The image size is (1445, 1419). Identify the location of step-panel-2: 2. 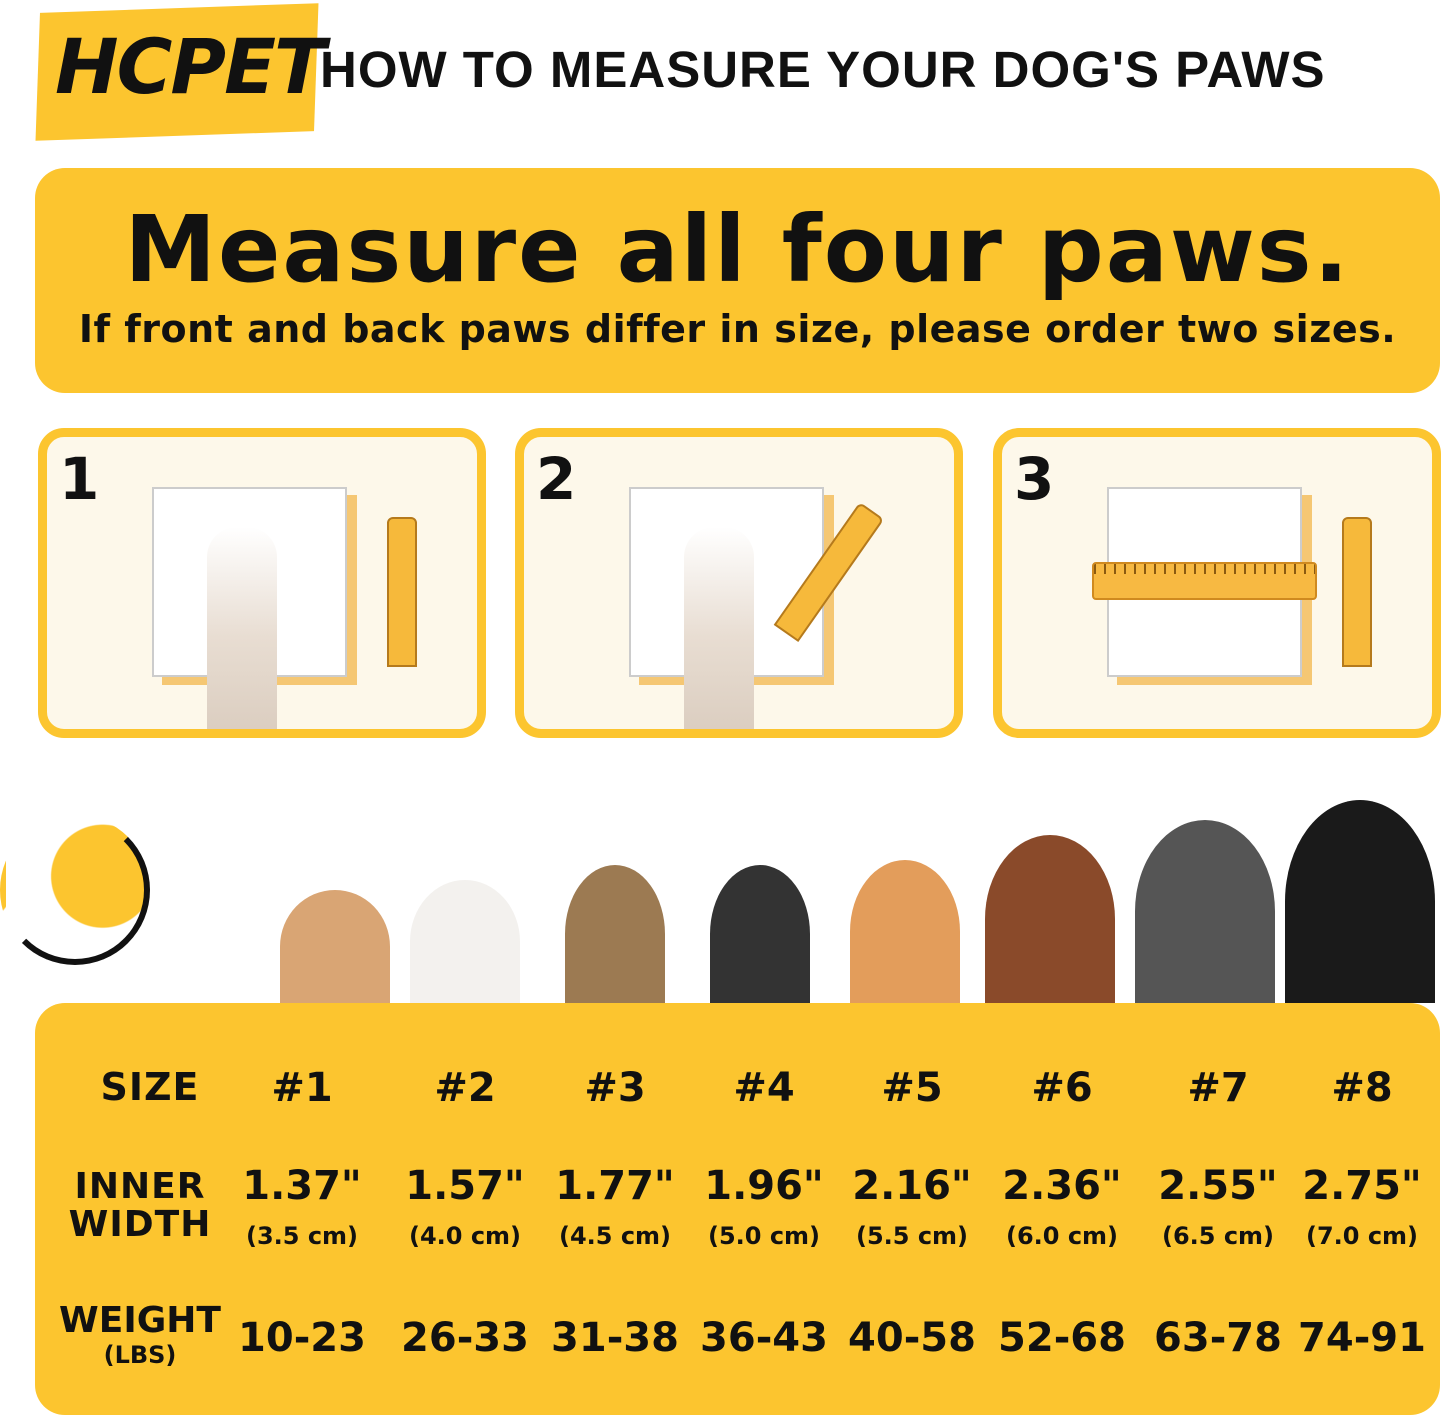
(739, 583).